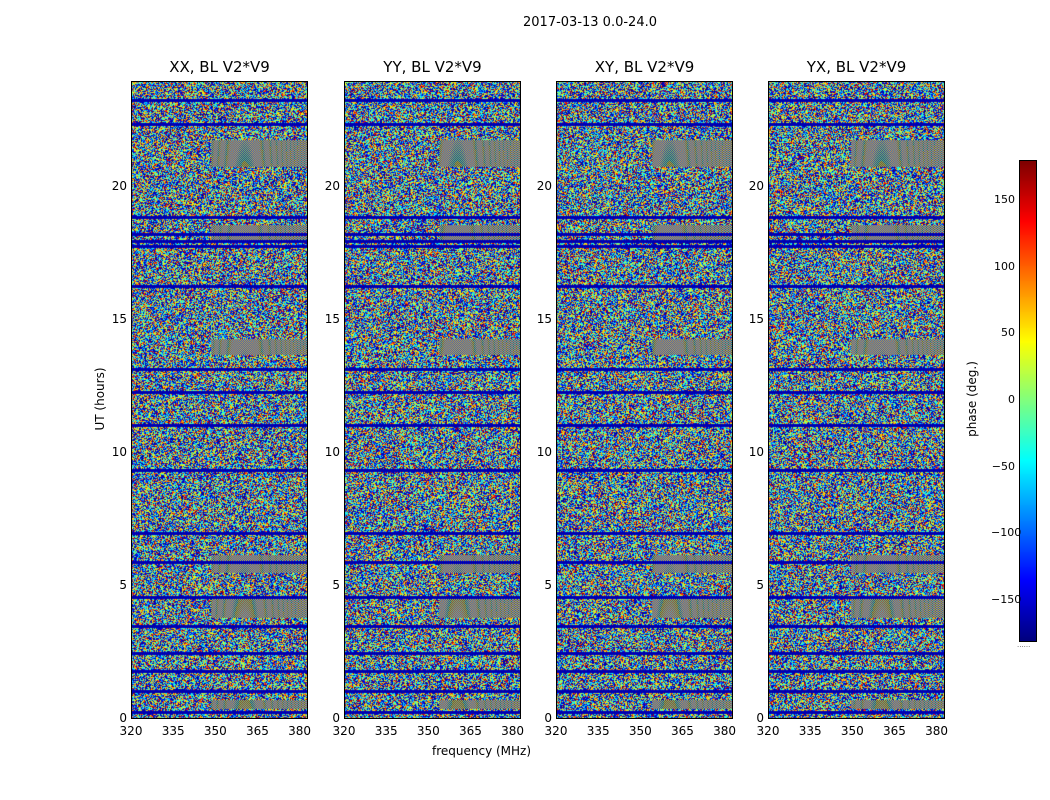  Describe the element at coordinates (590, 22) in the screenshot. I see `figure-title: 2017-03-13 0.0-24.0` at that location.